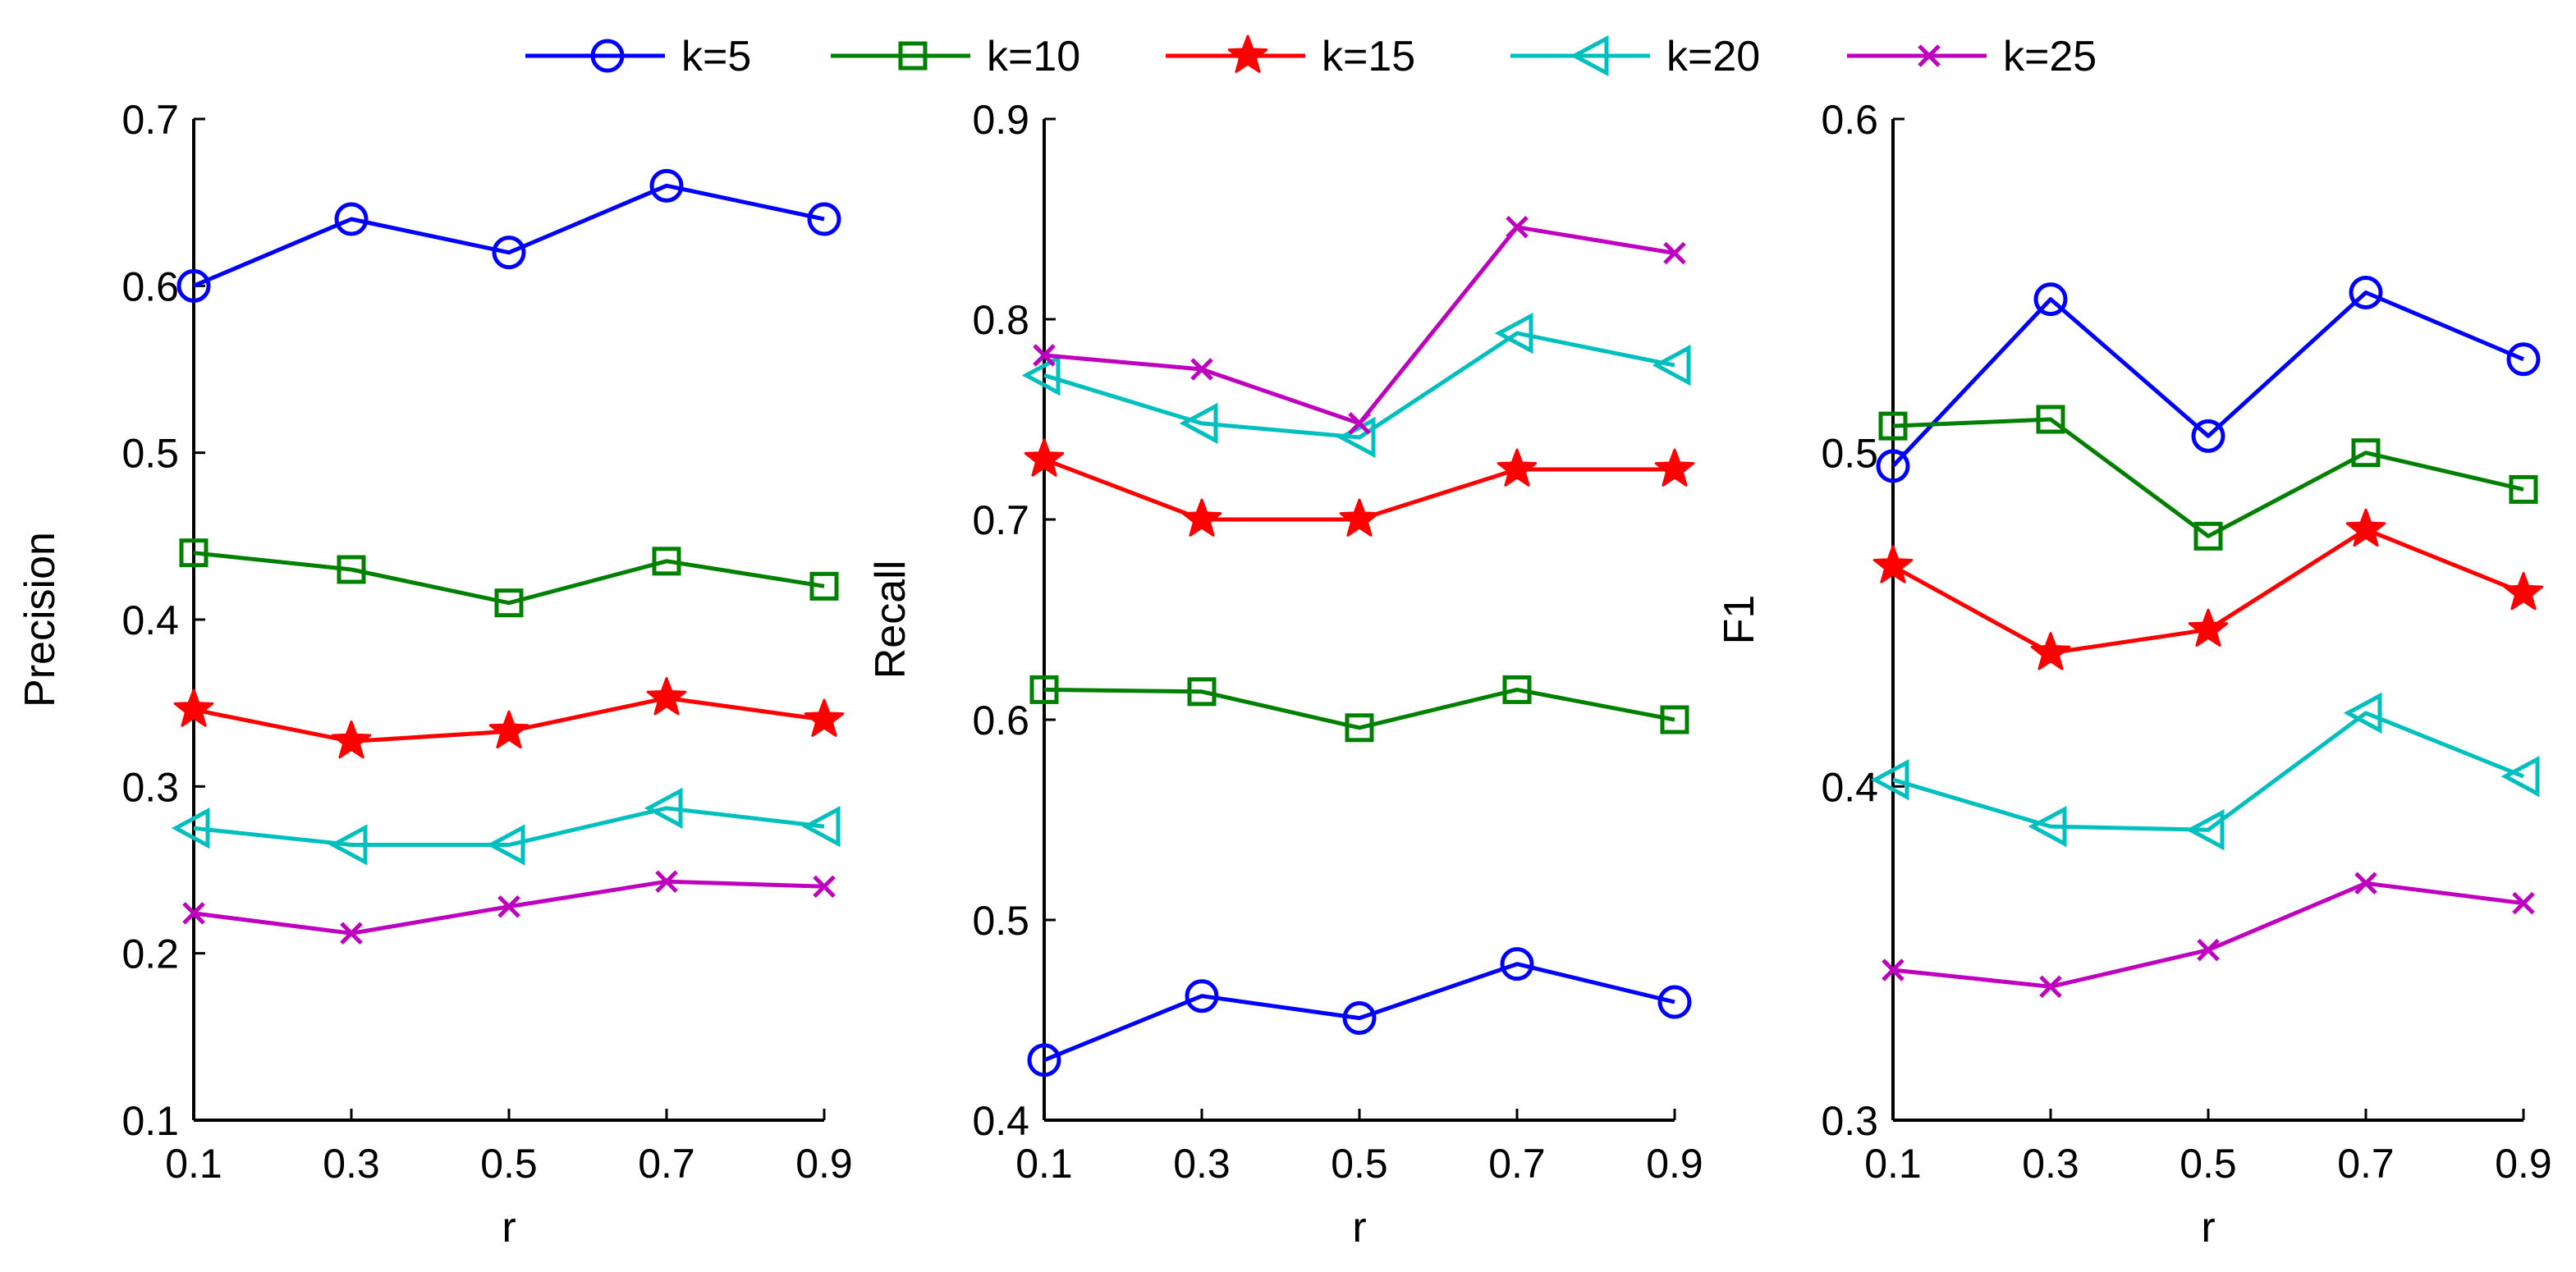 The image size is (2576, 1272). Describe the element at coordinates (1033, 56) in the screenshot. I see `legend-label-k10: k=10` at that location.